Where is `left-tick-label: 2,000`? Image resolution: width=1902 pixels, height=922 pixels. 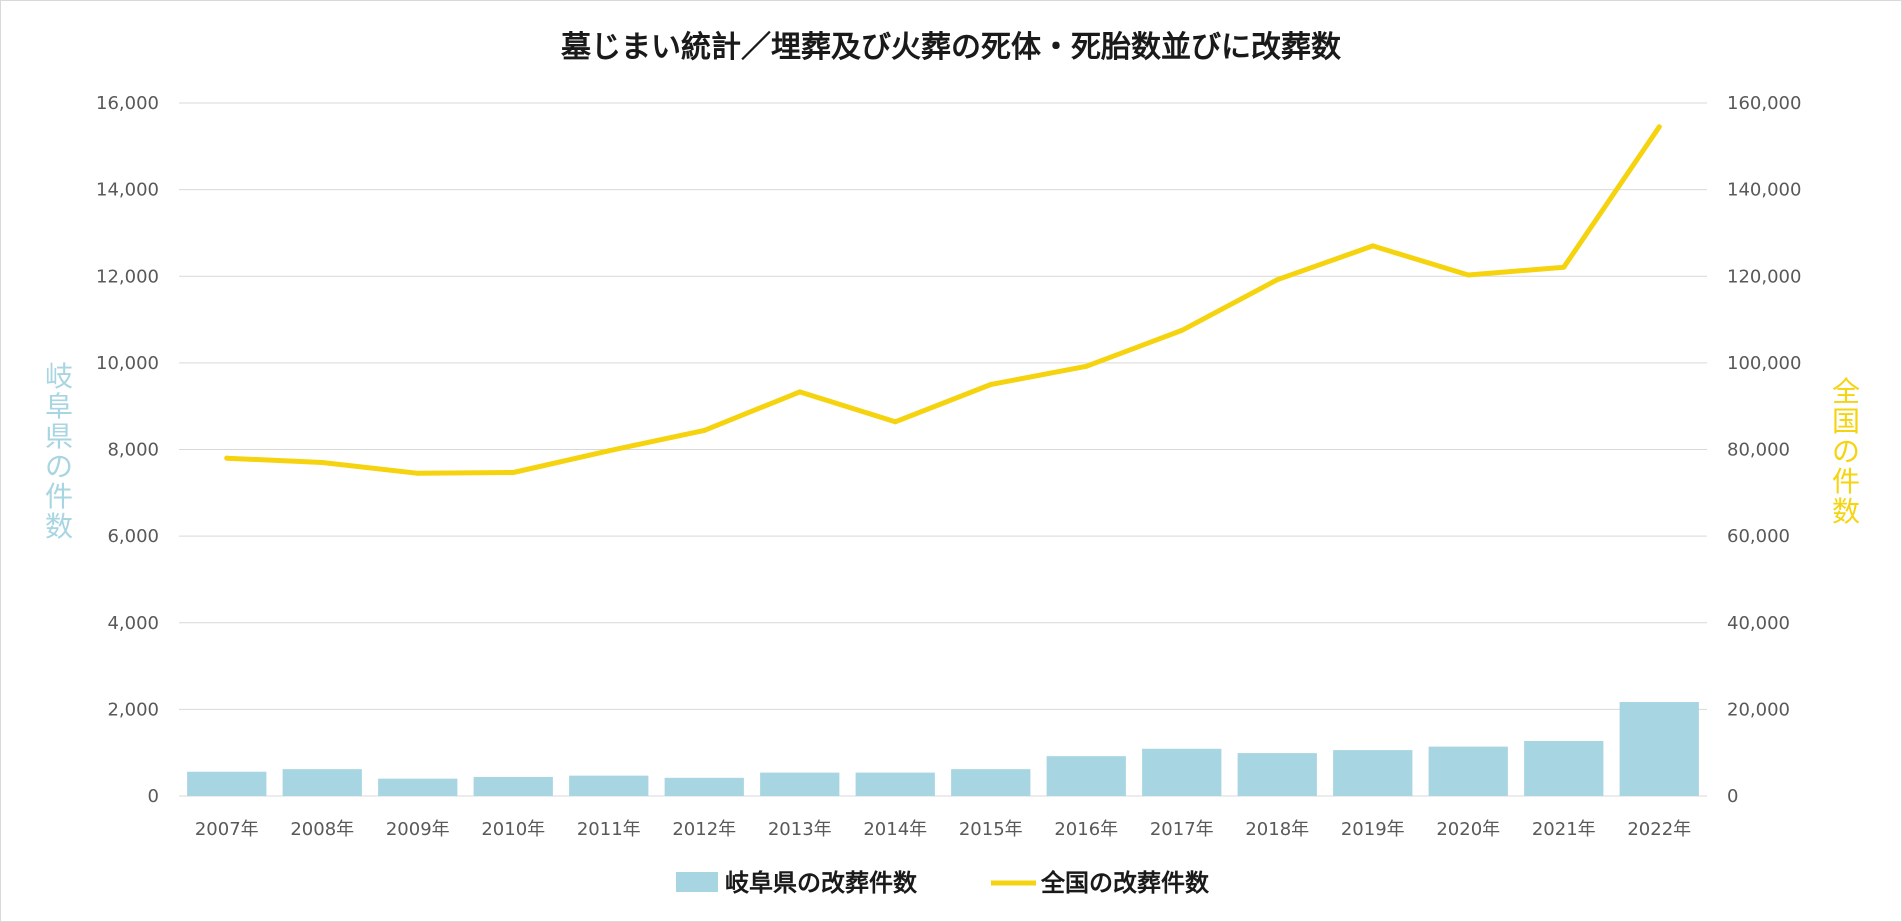
left-tick-label: 2,000 is located at coordinates (133, 709).